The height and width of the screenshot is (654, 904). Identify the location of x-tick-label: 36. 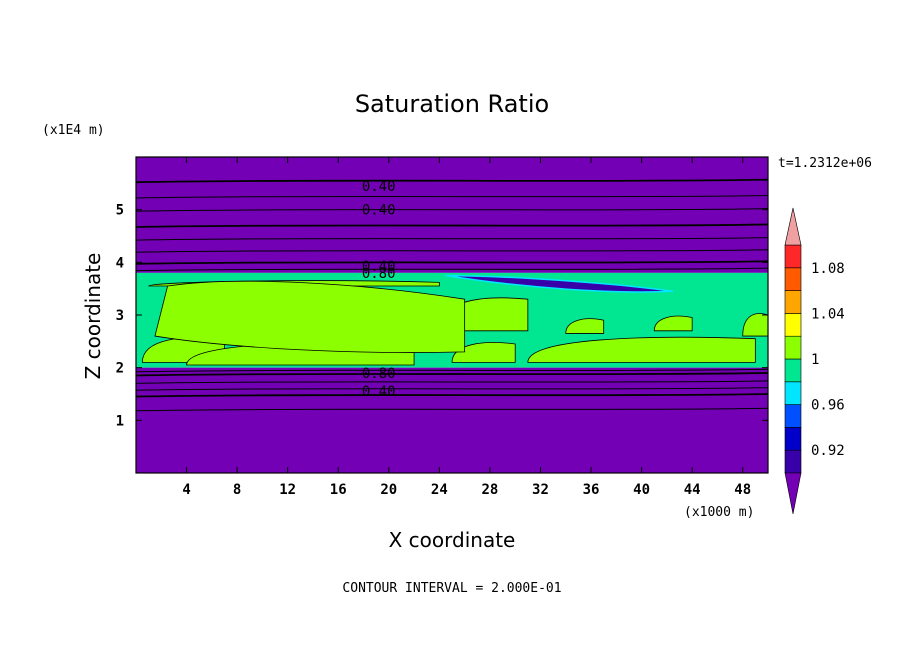
(591, 490).